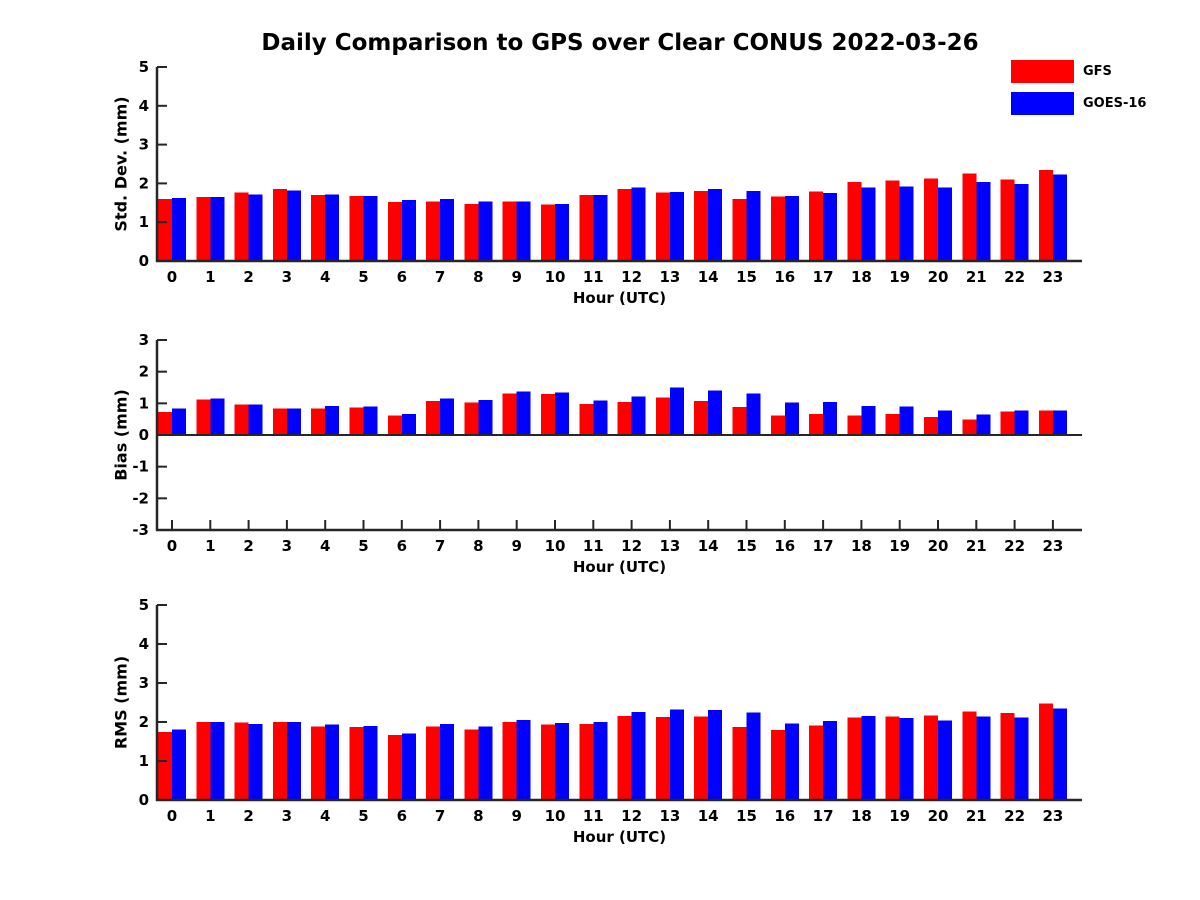 This screenshot has width=1200, height=900. What do you see at coordinates (861, 277) in the screenshot?
I see `std-dev-xtick-label-18: 18` at bounding box center [861, 277].